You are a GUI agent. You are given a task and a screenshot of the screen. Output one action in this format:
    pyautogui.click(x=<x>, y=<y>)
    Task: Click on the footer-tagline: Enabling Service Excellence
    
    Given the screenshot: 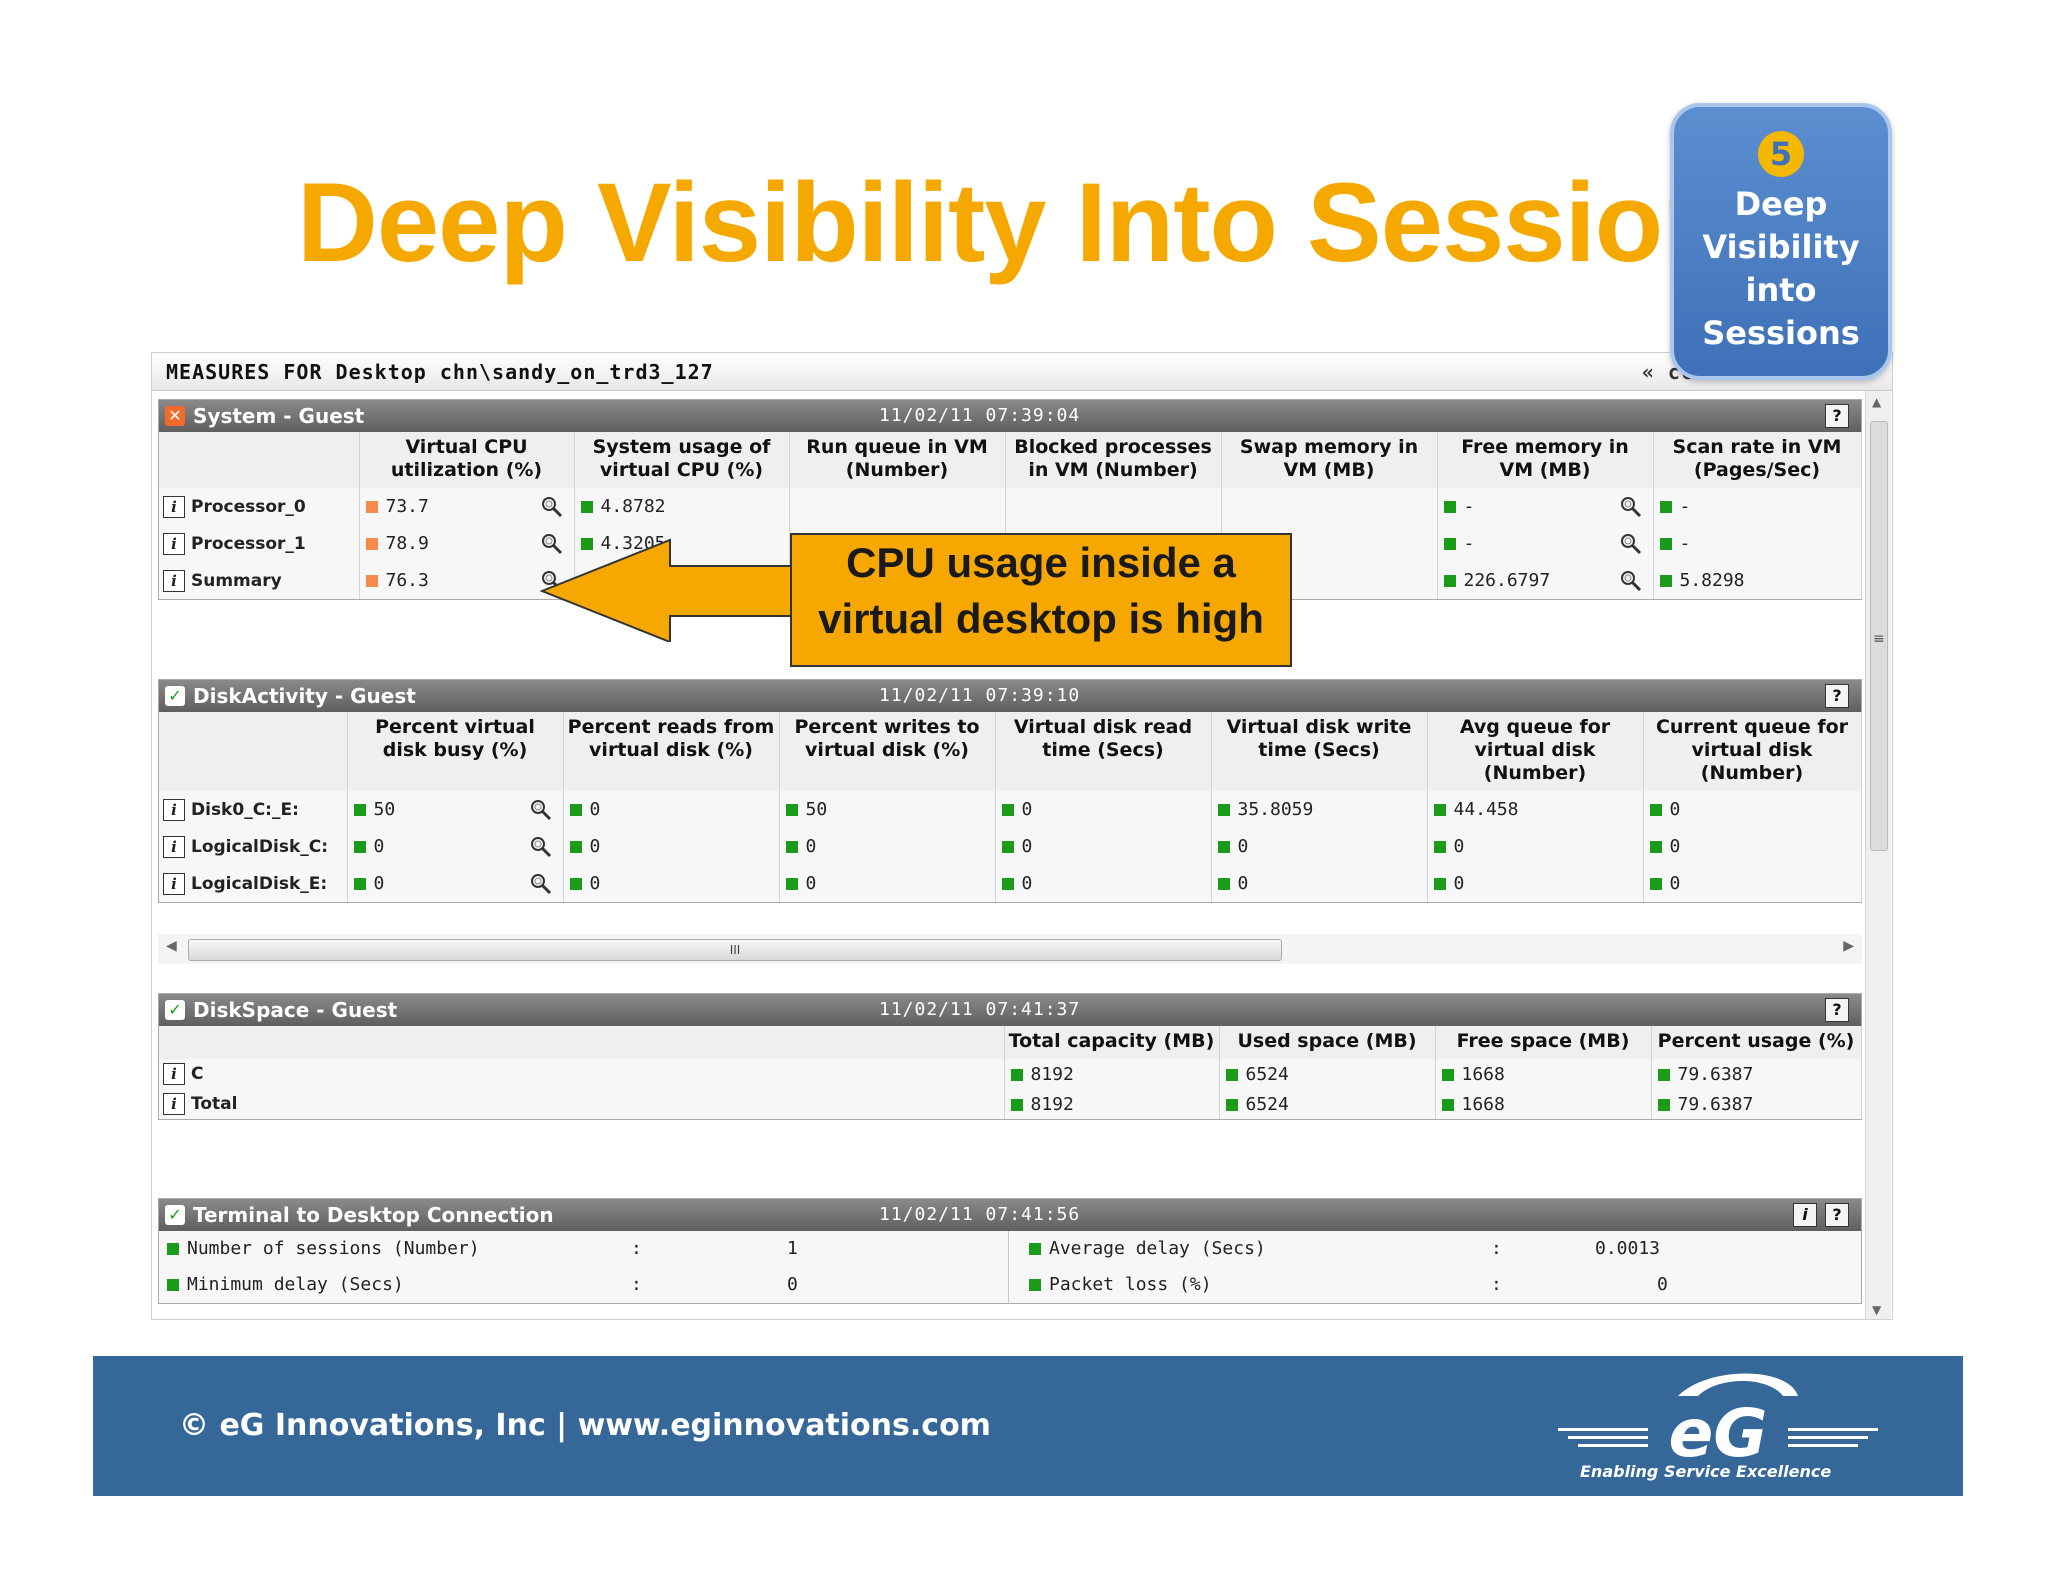 What is the action you would take?
    pyautogui.click(x=1706, y=1471)
    